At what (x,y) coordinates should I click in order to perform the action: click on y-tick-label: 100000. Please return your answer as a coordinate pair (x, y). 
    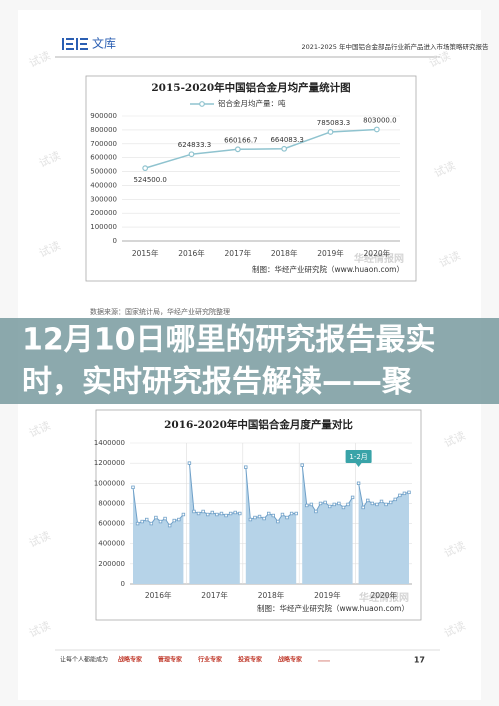
    Looking at the image, I should click on (103, 227).